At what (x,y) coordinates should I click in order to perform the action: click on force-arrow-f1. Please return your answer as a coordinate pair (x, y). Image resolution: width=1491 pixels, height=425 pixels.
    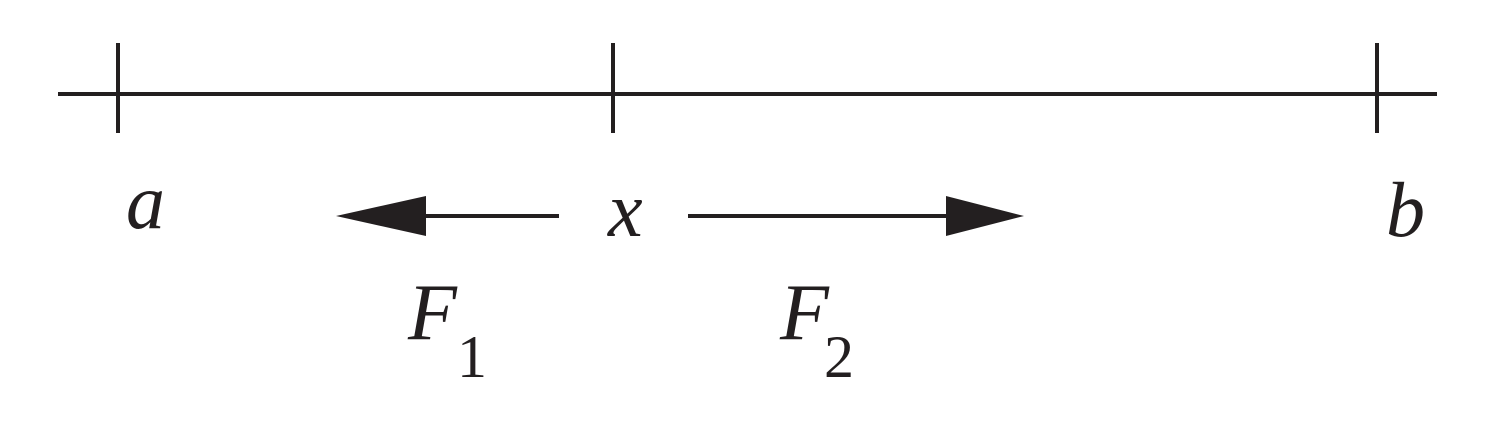
    Looking at the image, I should click on (447, 216).